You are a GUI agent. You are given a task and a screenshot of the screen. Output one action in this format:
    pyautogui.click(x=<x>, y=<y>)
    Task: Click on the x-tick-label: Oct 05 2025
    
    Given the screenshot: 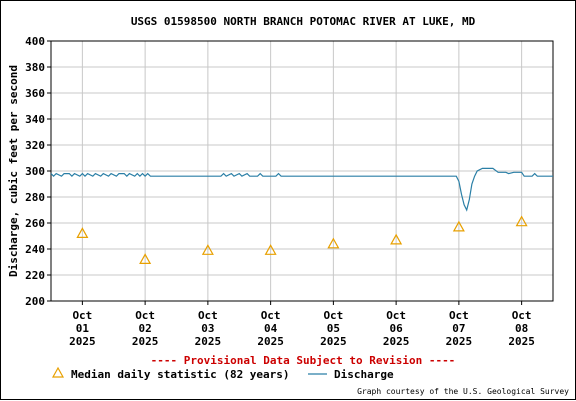 What is the action you would take?
    pyautogui.click(x=333, y=328)
    